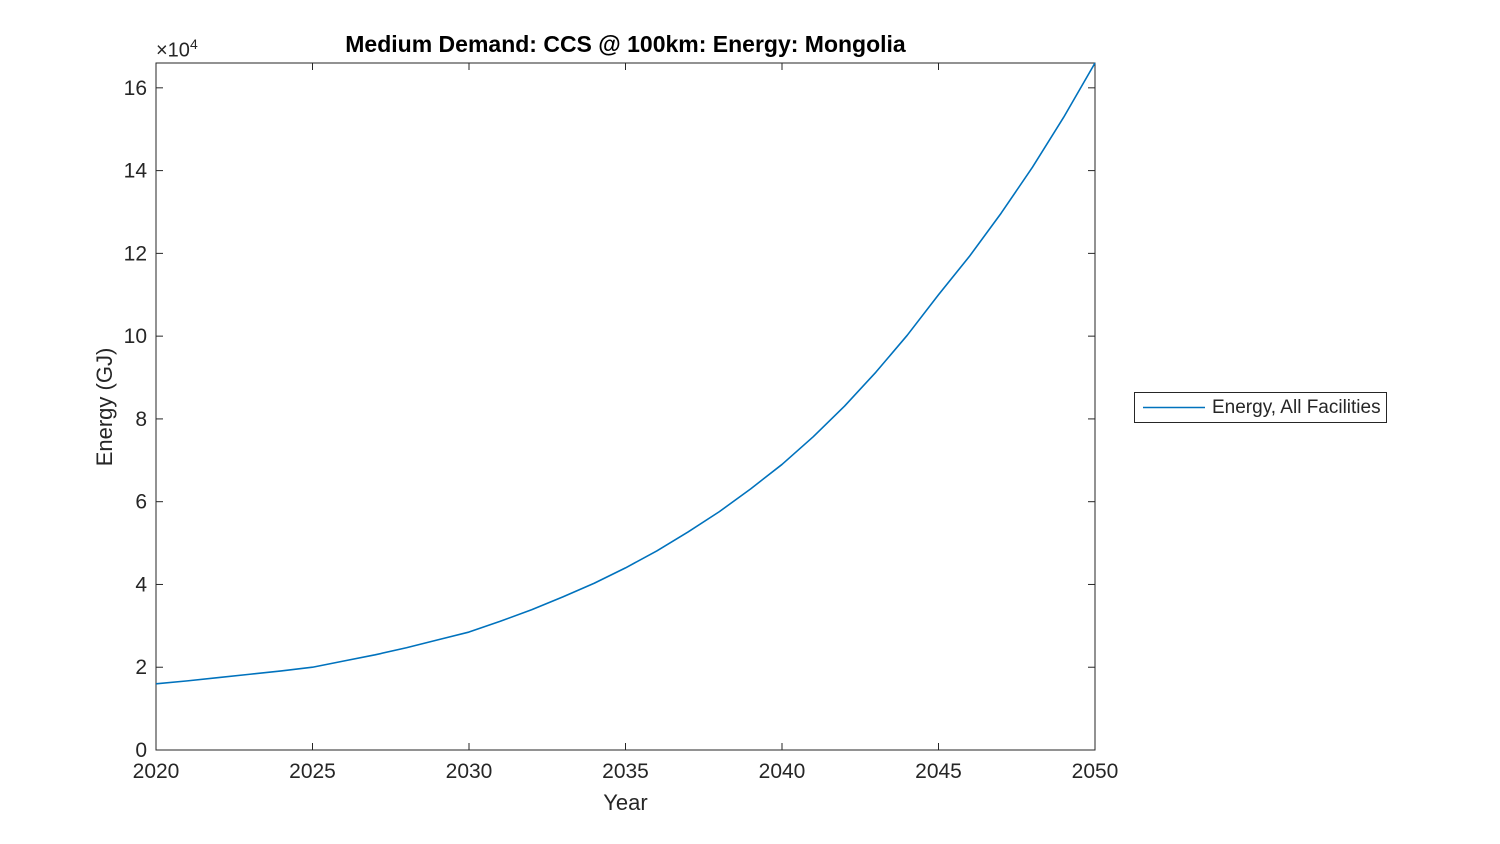 Image resolution: width=1500 pixels, height=844 pixels. Describe the element at coordinates (782, 771) in the screenshot. I see `x-tick-label: 2040` at that location.